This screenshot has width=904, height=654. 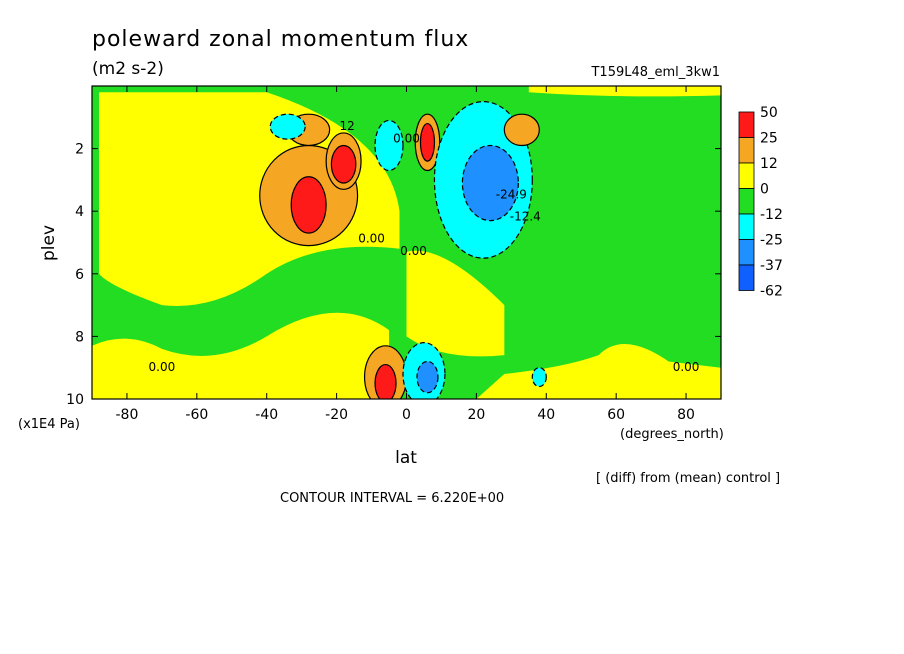 I want to click on y-tick-label: 6, so click(x=79, y=275).